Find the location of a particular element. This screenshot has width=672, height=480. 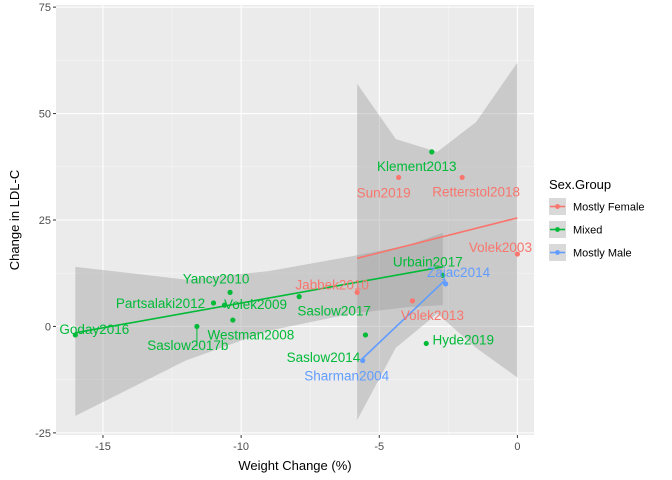

point-label: Jabbek2010 is located at coordinates (332, 284).